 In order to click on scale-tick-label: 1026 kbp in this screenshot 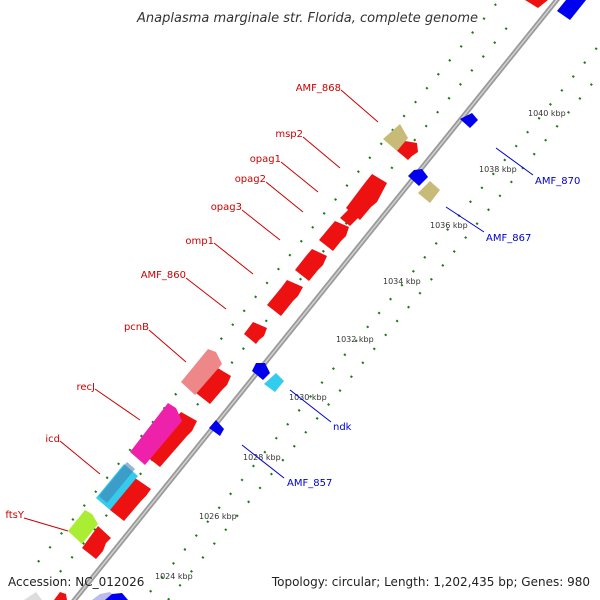, I will do `click(218, 516)`.